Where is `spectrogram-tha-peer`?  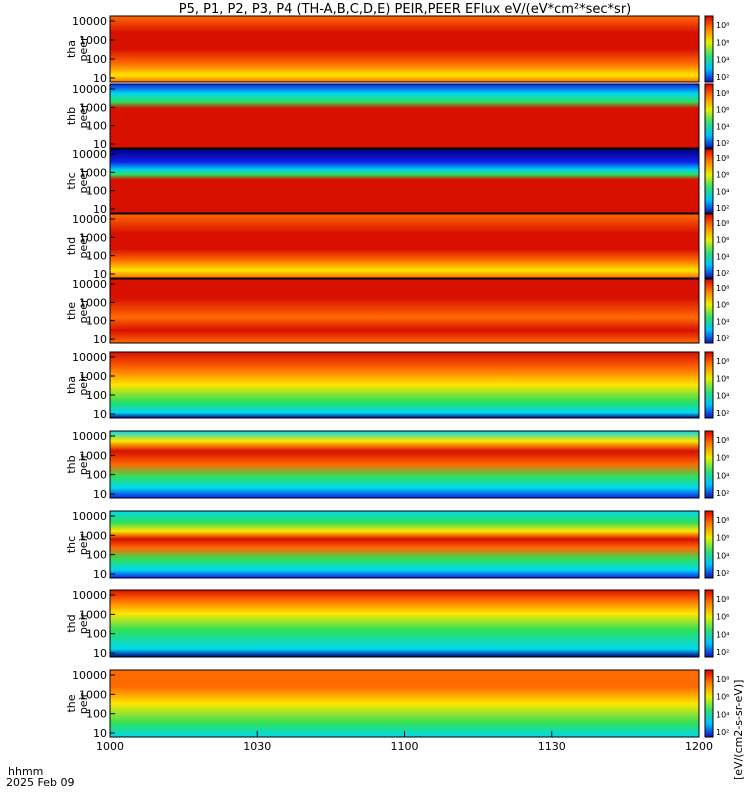 spectrogram-tha-peer is located at coordinates (404, 49).